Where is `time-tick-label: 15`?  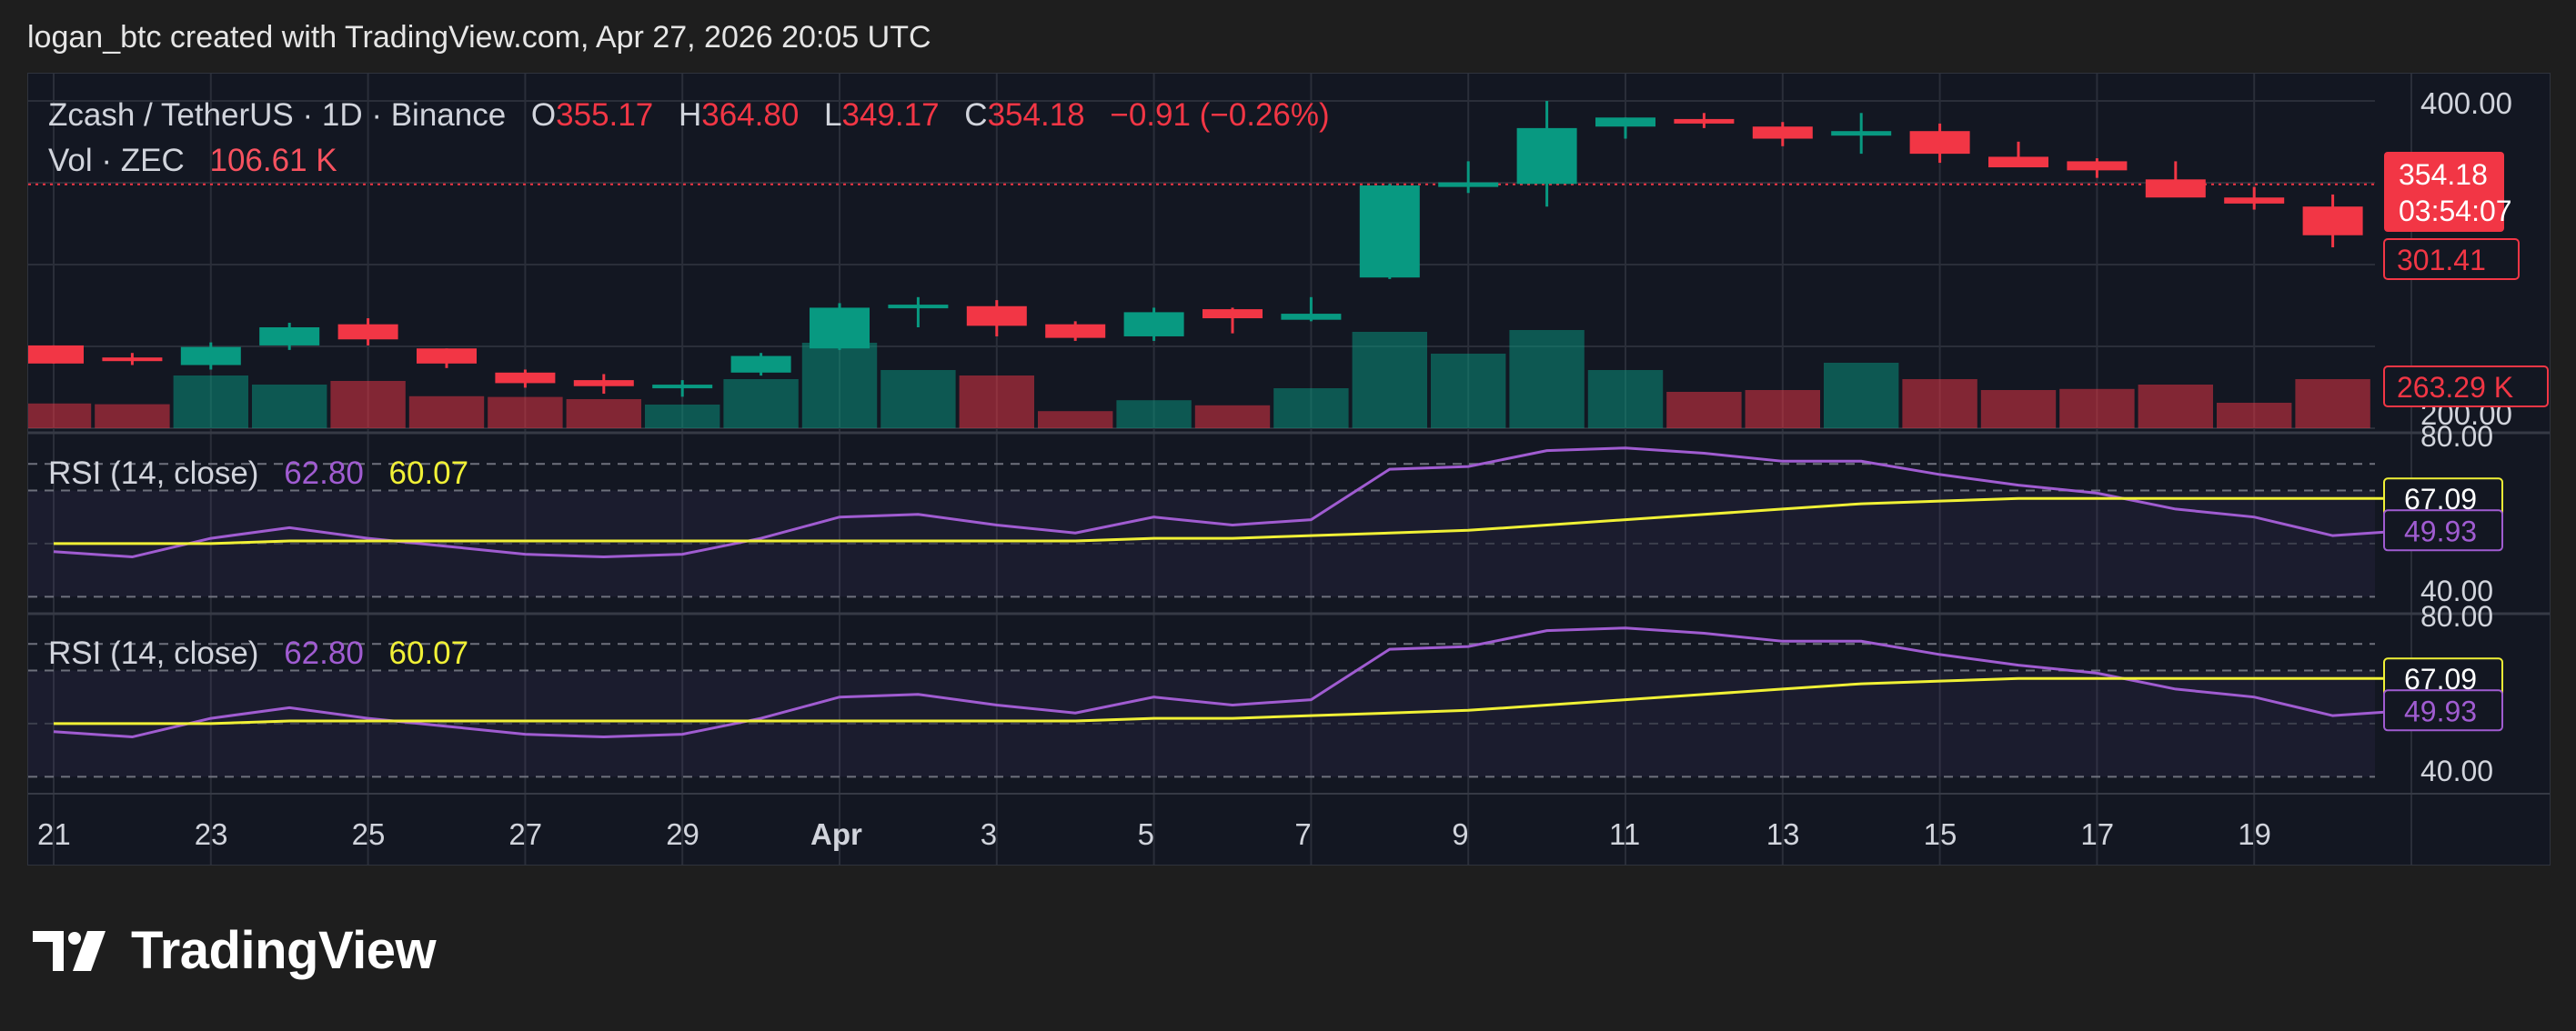
time-tick-label: 15 is located at coordinates (1940, 834).